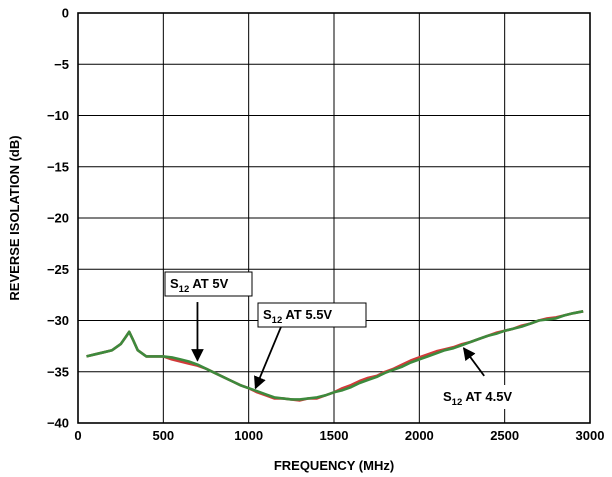  What do you see at coordinates (477, 398) in the screenshot?
I see `annotation-text: S12 AT 4.5V` at bounding box center [477, 398].